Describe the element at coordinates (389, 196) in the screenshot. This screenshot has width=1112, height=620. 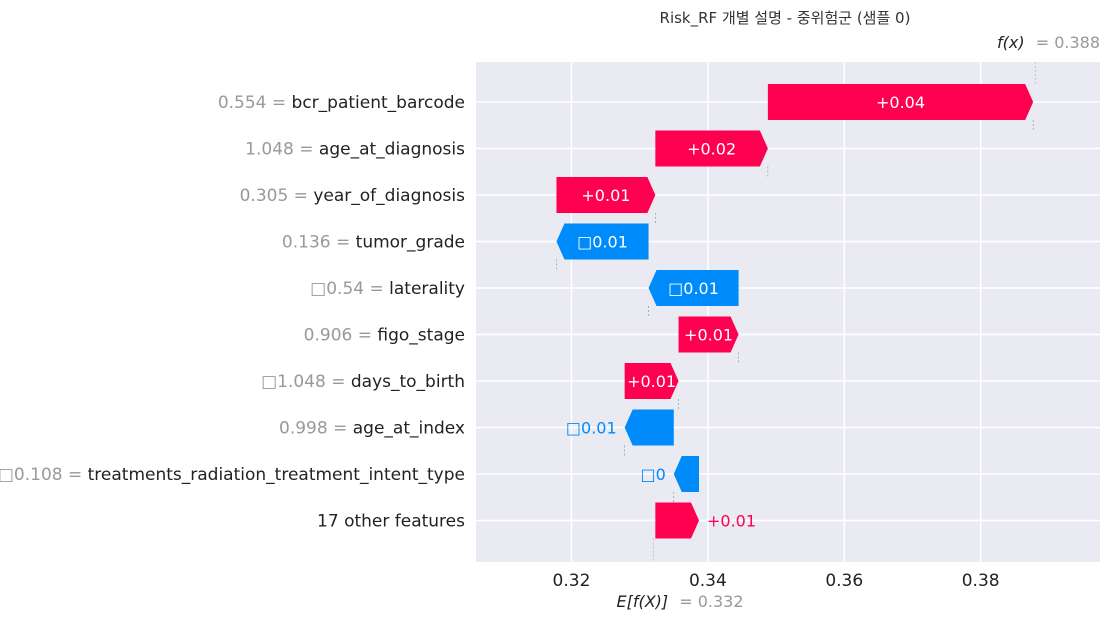
I see `feature-name: year_of_diagnosis` at that location.